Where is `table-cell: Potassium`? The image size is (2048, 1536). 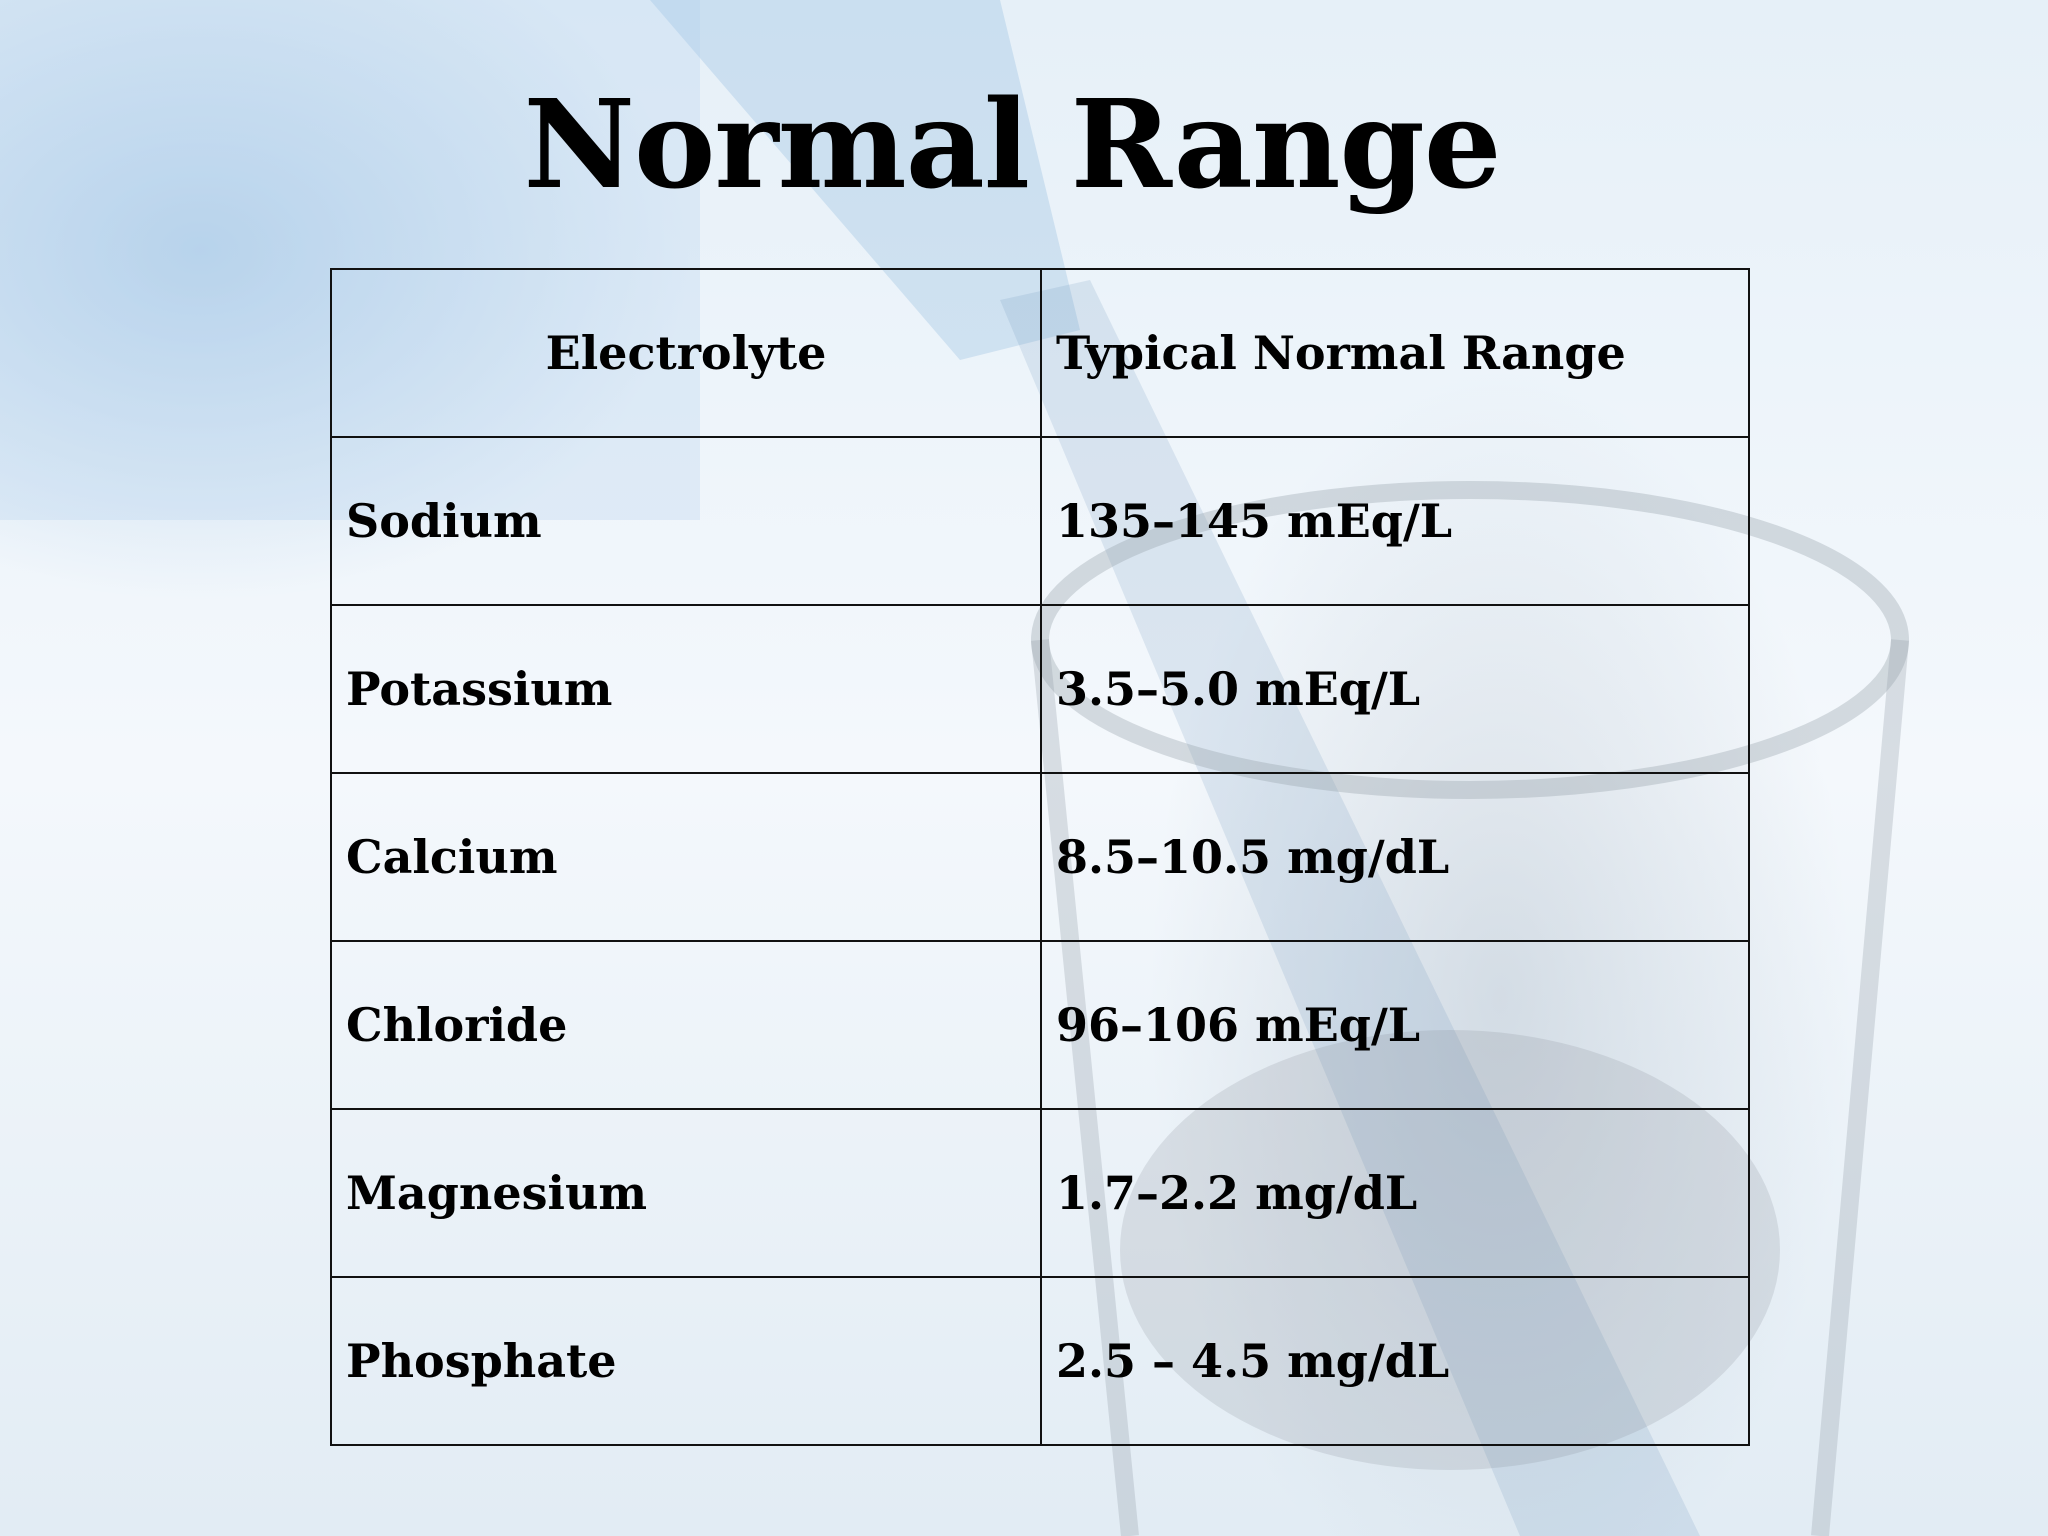 table-cell: Potassium is located at coordinates (686, 689).